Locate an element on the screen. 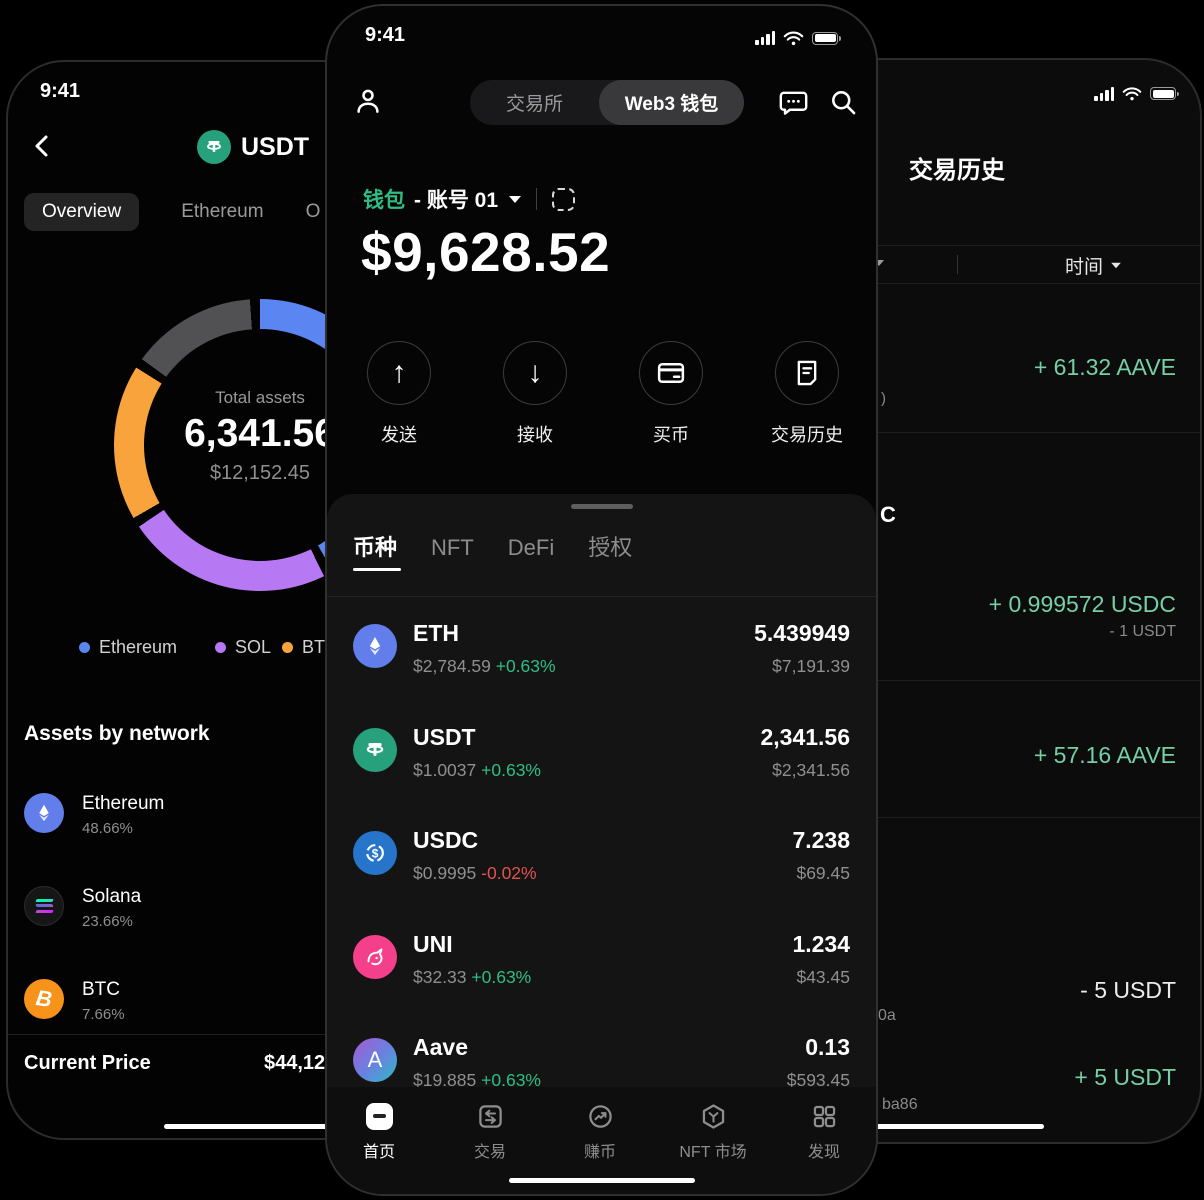 Image resolution: width=1204 pixels, height=1200 pixels. battery-icon is located at coordinates (826, 38).